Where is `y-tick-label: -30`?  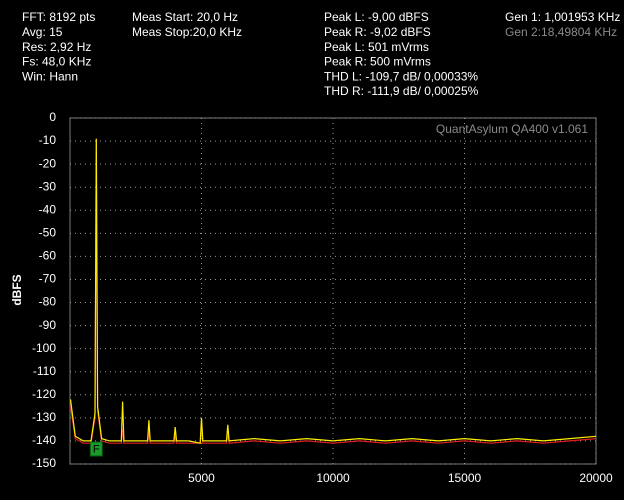
y-tick-label: -30 is located at coordinates (48, 186).